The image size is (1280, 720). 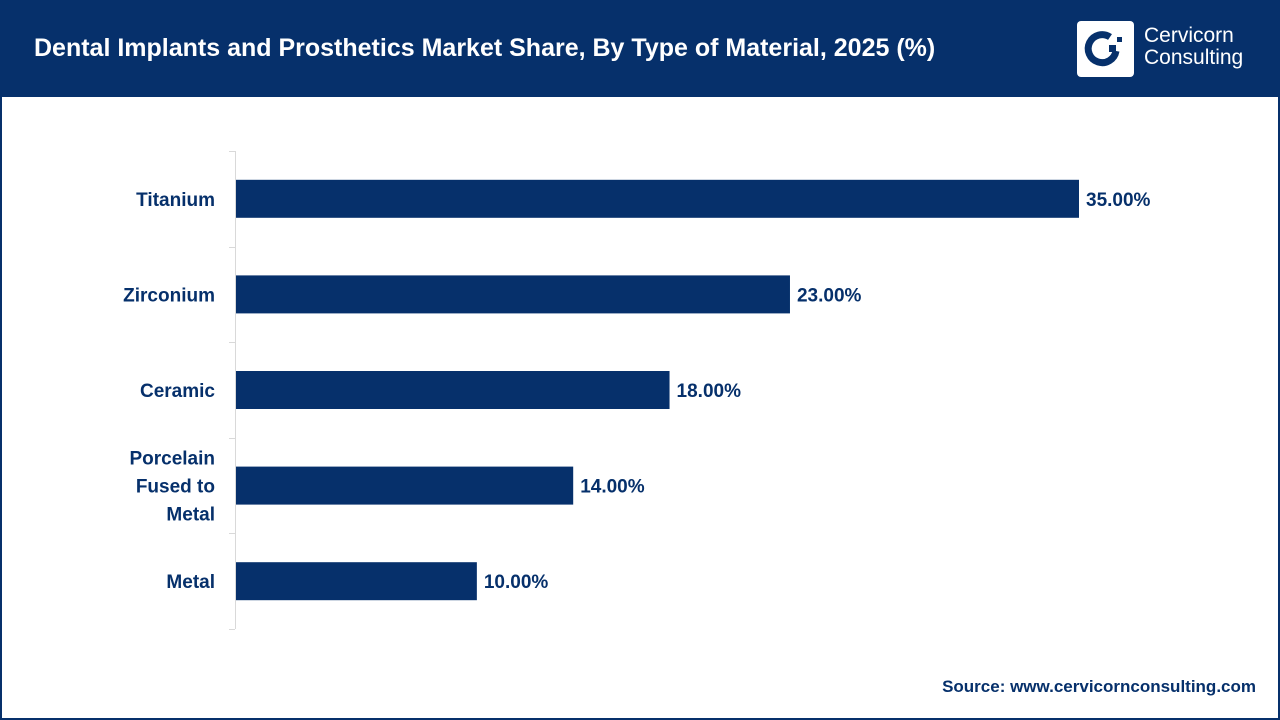 What do you see at coordinates (175, 200) in the screenshot?
I see `category-label: Titanium` at bounding box center [175, 200].